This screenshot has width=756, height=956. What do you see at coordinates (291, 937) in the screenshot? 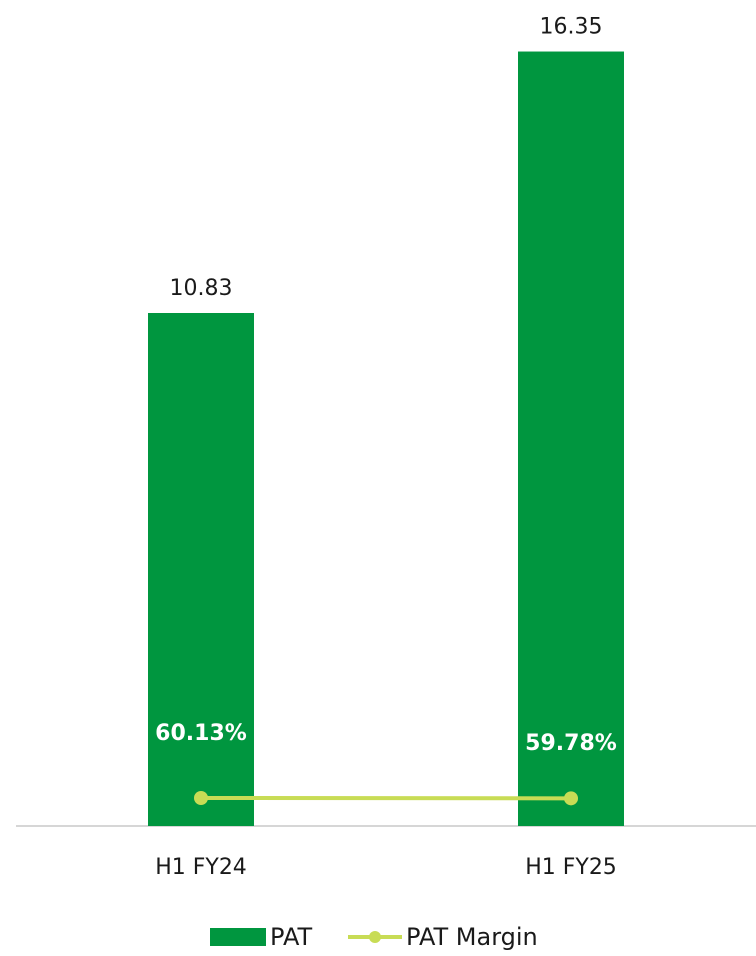
I see `legend-label-pat: PAT` at bounding box center [291, 937].